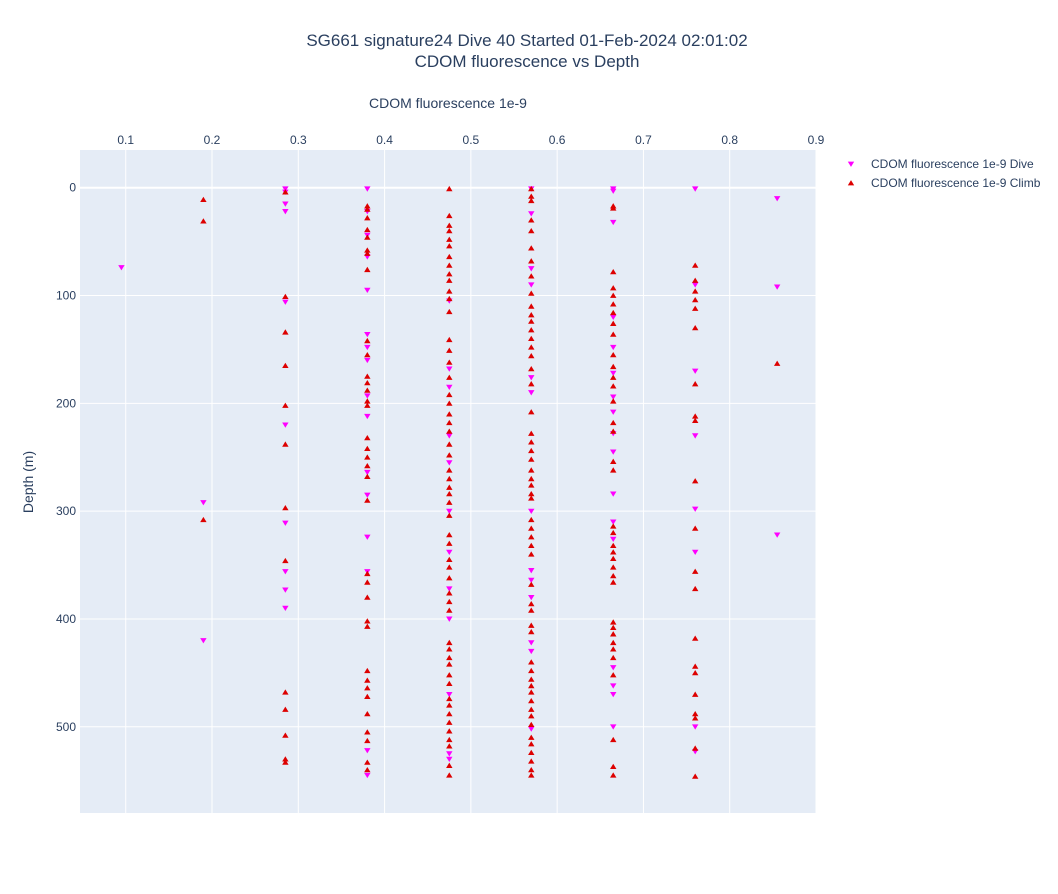 This screenshot has height=894, width=1058. Describe the element at coordinates (940, 164) in the screenshot. I see `legend-item-dive: CDOM fluorescence 1e-9 Dive` at that location.